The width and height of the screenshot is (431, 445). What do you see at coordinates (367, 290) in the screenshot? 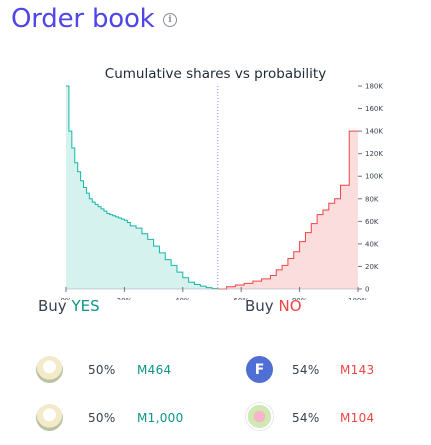
I see `y-tick-label: 0` at bounding box center [367, 290].